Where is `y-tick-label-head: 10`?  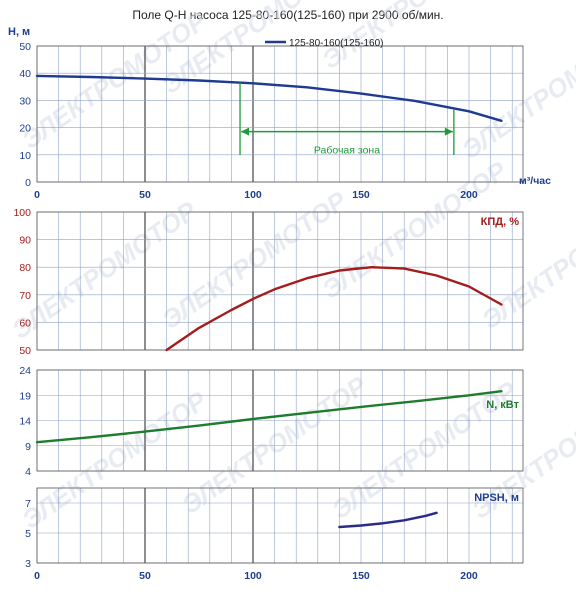
y-tick-label-head: 10 is located at coordinates (25, 156).